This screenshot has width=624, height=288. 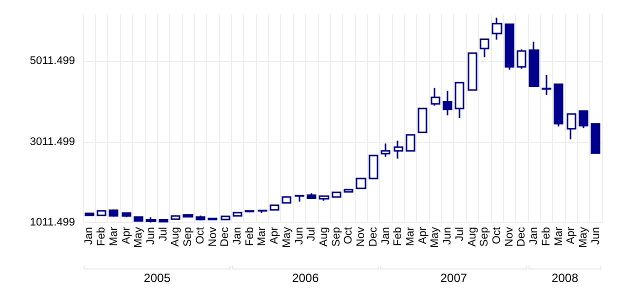 I want to click on y-tick-label: 5011.499, so click(x=52, y=61).